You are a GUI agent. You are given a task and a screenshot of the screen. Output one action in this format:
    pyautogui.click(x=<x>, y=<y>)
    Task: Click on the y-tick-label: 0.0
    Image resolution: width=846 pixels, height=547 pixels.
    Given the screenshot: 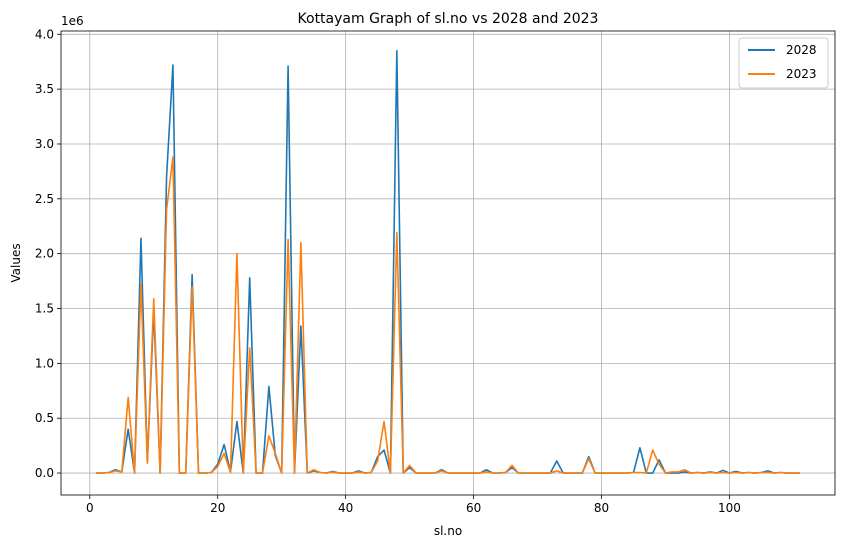 What is the action you would take?
    pyautogui.click(x=44, y=473)
    